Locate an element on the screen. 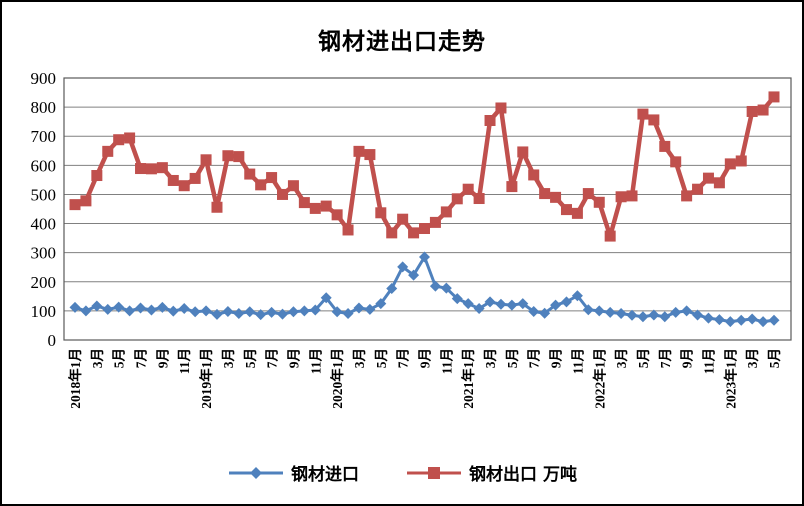  y-tick-label: 600 is located at coordinates (44, 165).